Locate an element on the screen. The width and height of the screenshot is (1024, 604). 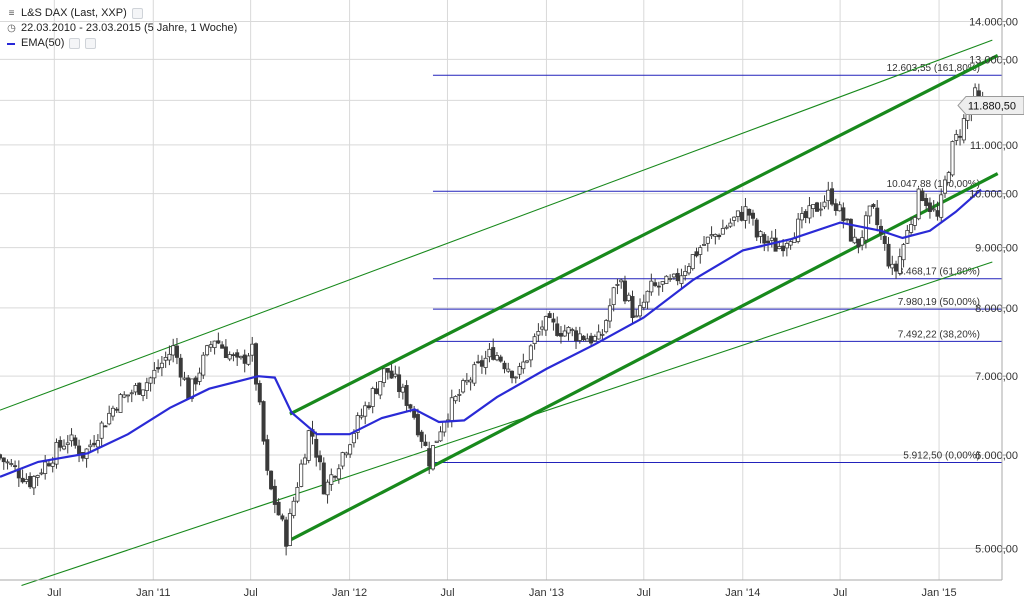
y-tick-label: 14.000,00 is located at coordinates (993, 22).